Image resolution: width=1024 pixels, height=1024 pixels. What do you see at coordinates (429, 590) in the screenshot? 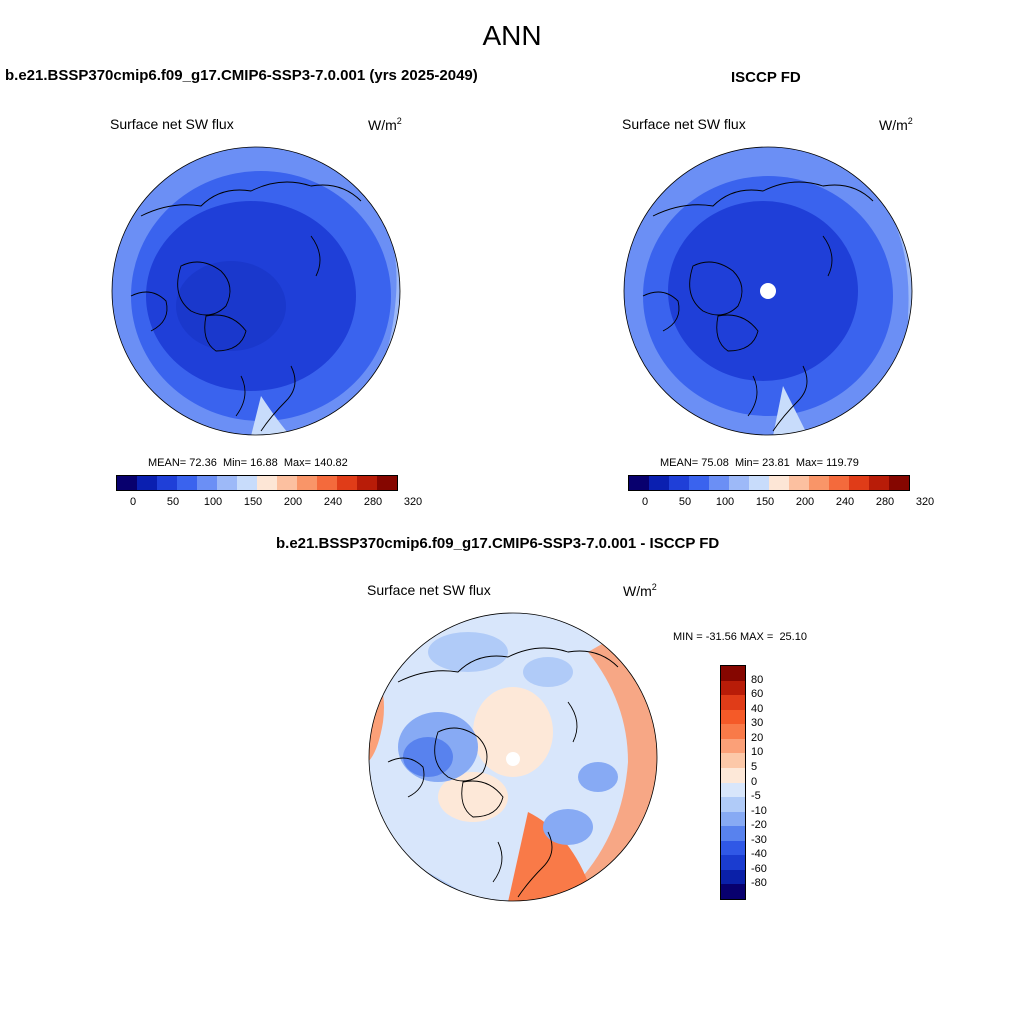
I see `panel3-subtitle: Surface net SW flux` at bounding box center [429, 590].